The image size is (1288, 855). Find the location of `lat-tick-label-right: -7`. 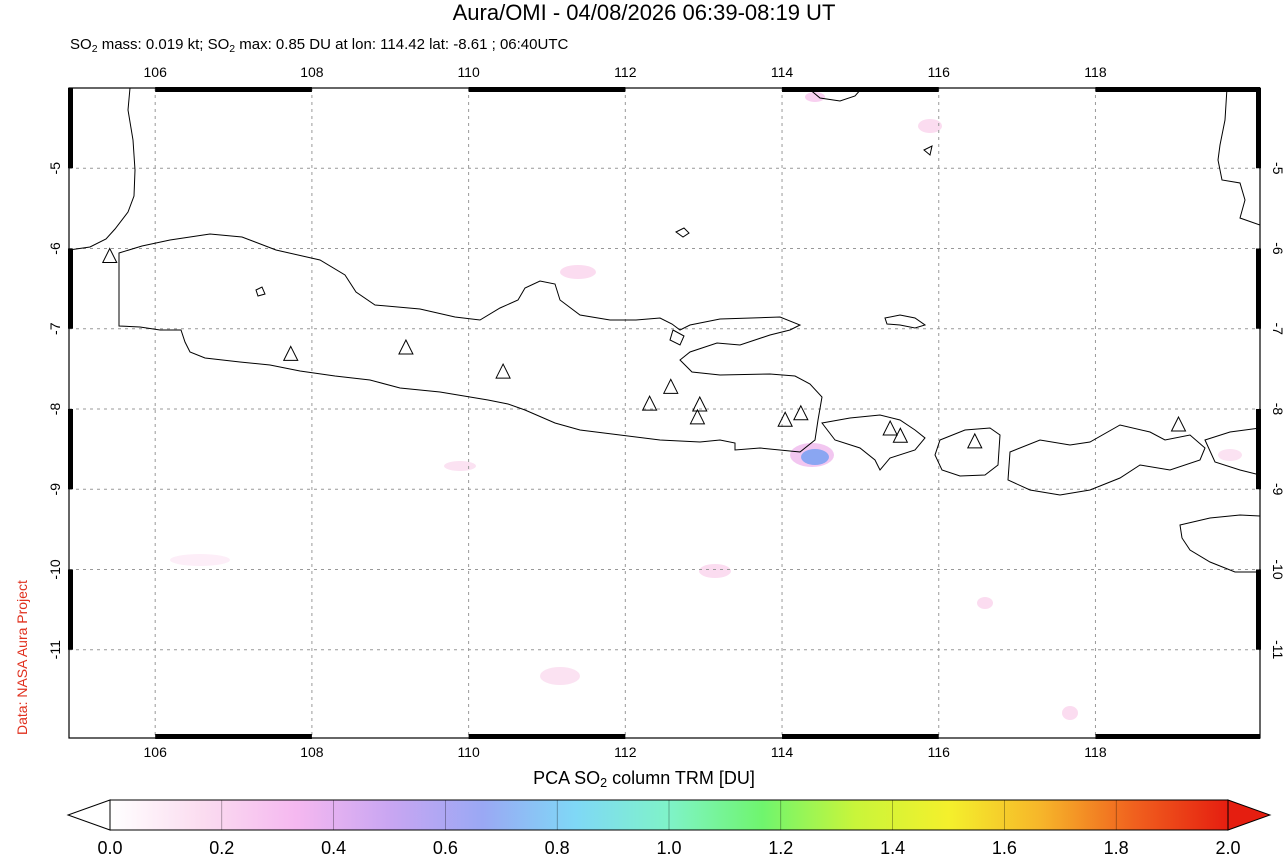

lat-tick-label-right: -7 is located at coordinates (1278, 329).